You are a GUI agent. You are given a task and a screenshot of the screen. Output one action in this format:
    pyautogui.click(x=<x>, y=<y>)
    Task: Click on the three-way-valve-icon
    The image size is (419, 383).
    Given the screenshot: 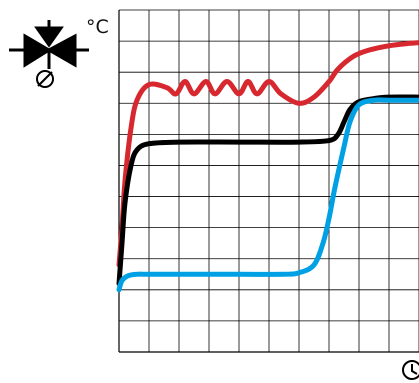 What is the action you would take?
    pyautogui.click(x=49, y=44)
    